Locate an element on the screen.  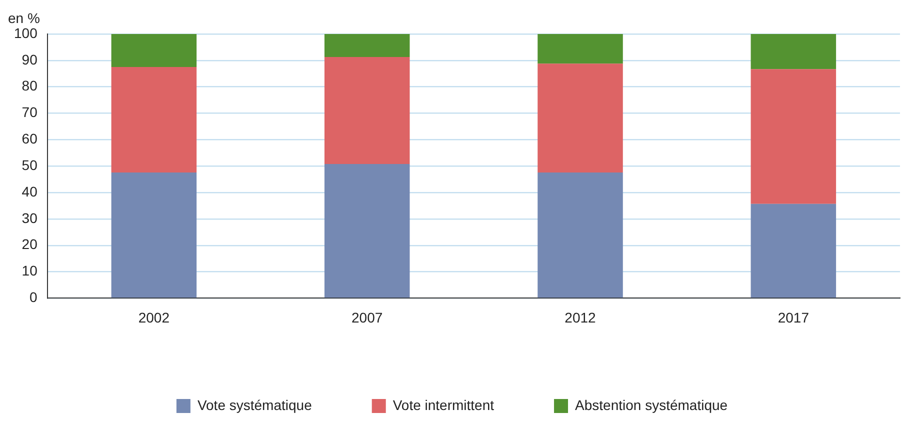
legend-label: Vote systématique is located at coordinates (254, 404).